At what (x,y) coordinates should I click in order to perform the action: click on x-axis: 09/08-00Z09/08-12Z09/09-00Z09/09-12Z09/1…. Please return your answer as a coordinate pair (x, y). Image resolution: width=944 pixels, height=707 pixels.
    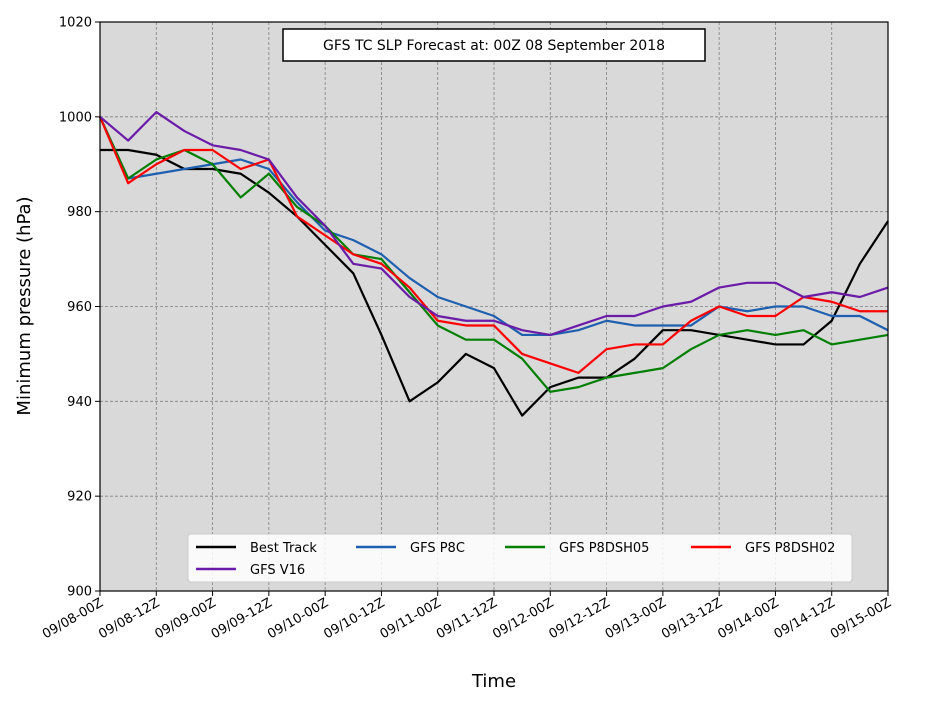
    Looking at the image, I should click on (467, 616).